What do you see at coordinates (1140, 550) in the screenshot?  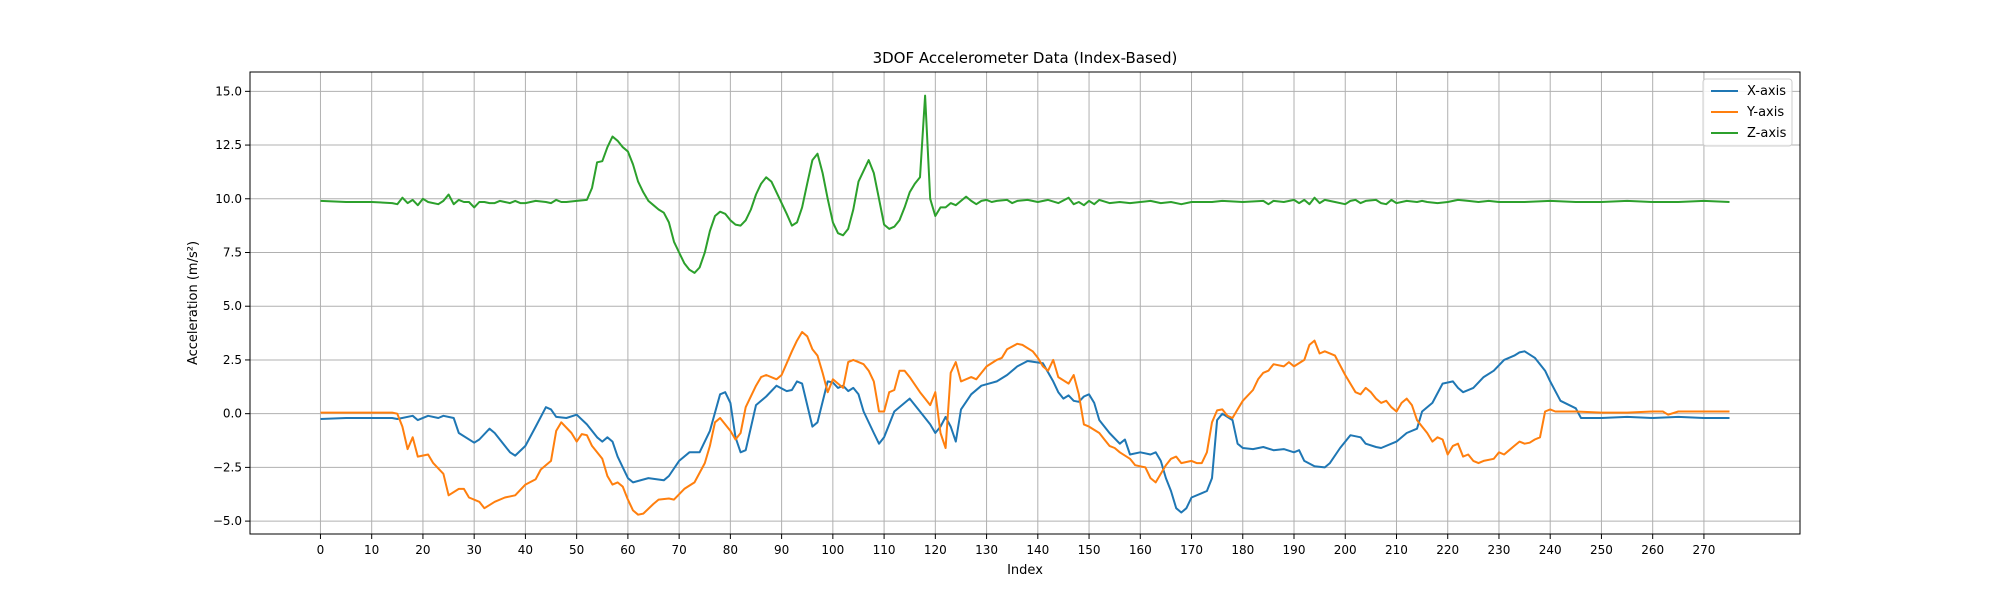 I see `x-tick-label: 160` at bounding box center [1140, 550].